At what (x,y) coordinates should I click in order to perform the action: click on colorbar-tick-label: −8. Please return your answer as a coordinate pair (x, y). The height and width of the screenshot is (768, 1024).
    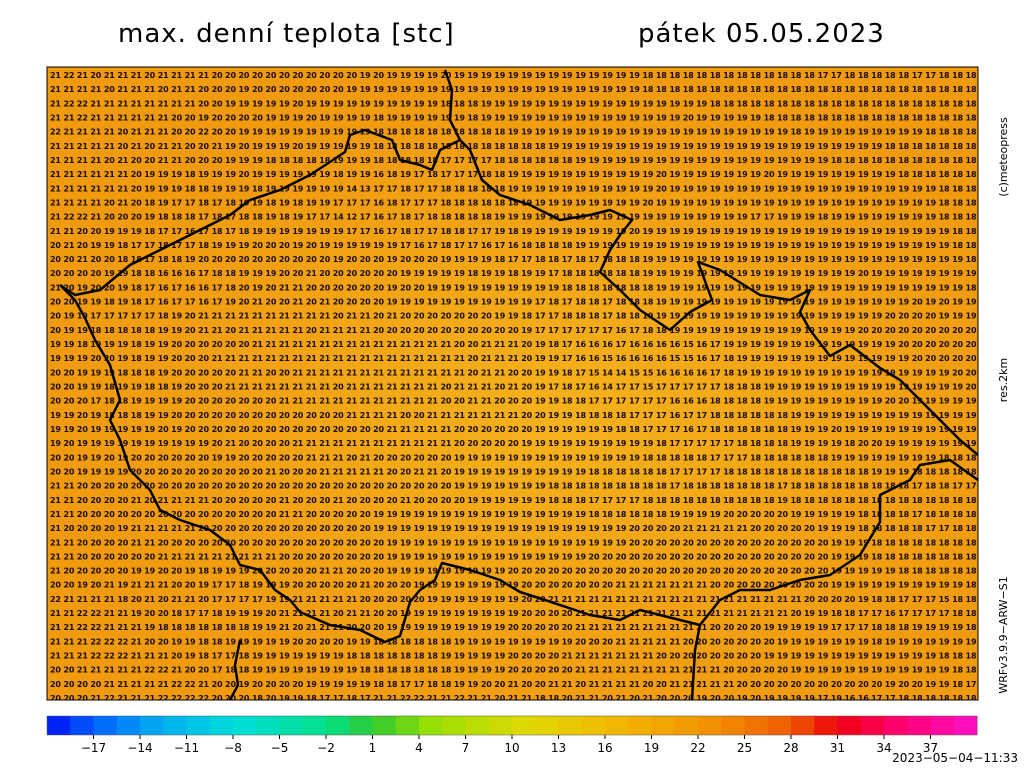
    Looking at the image, I should click on (233, 748).